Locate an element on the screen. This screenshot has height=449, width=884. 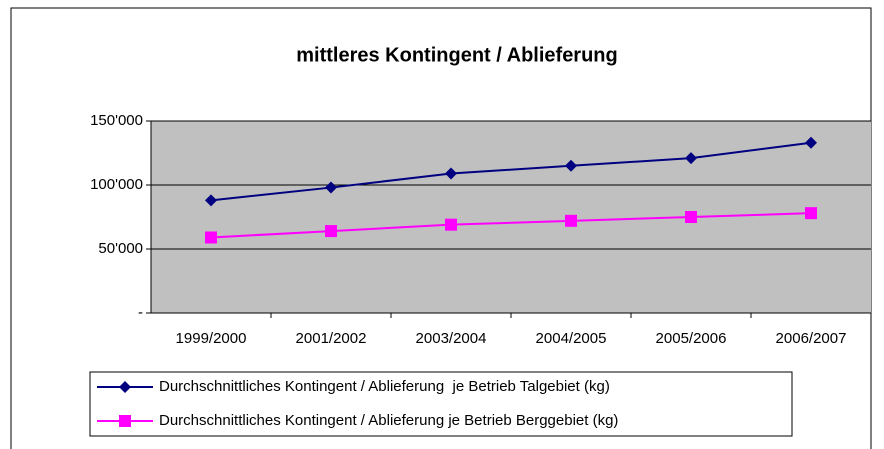
x-tick-label: 2004/2005 is located at coordinates (571, 338).